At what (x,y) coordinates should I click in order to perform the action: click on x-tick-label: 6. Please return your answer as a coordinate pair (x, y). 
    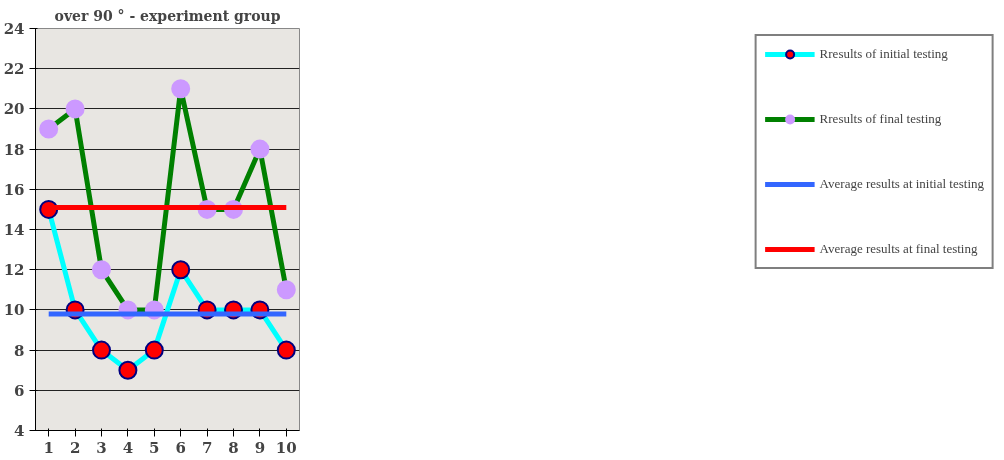
    Looking at the image, I should click on (180, 447).